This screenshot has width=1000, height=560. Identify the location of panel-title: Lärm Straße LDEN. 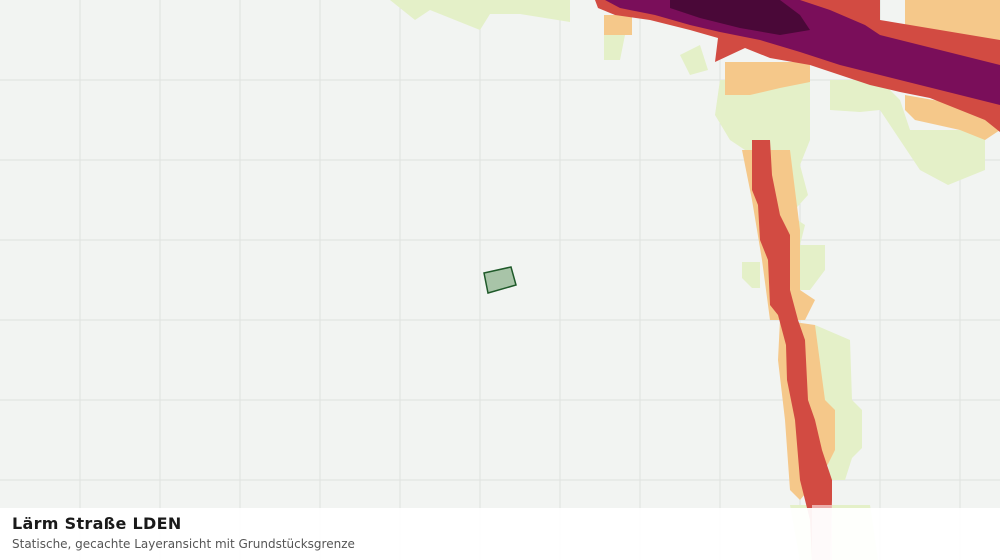
(97, 523).